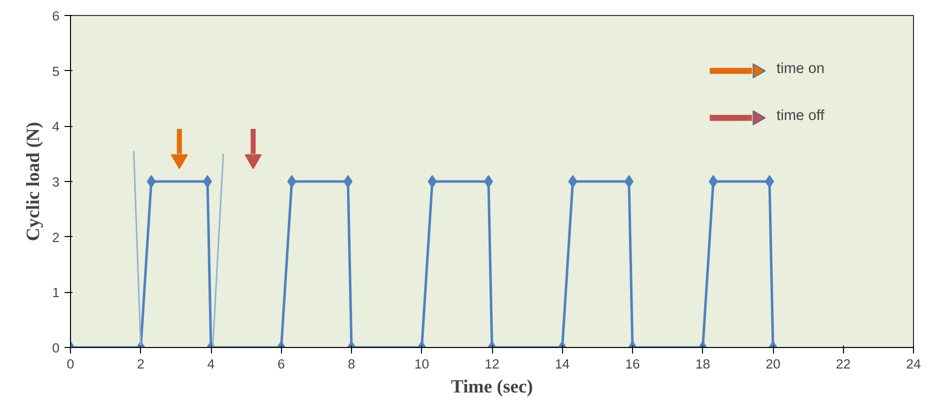 This screenshot has width=933, height=405. Describe the element at coordinates (492, 364) in the screenshot. I see `x-tick-label: 12` at that location.